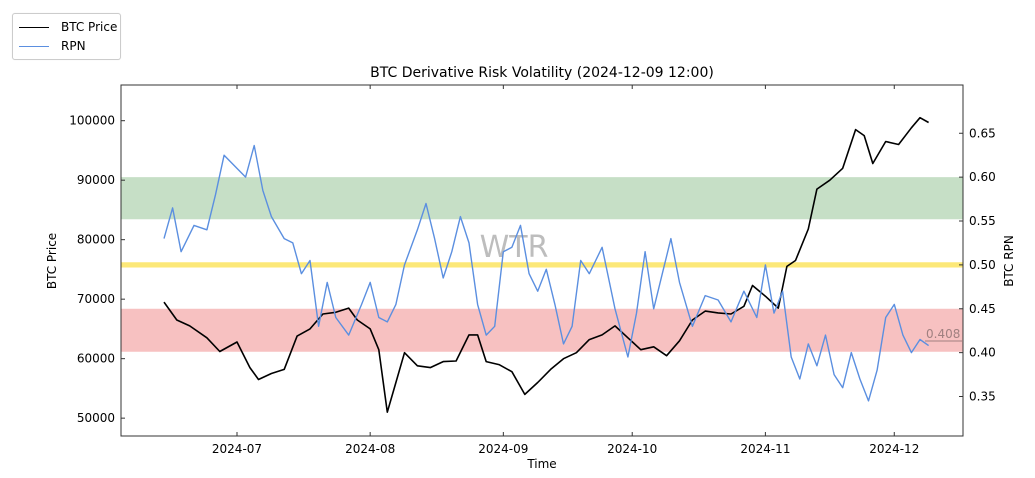  I want to click on y-right-tick-label: 0.60, so click(982, 177).